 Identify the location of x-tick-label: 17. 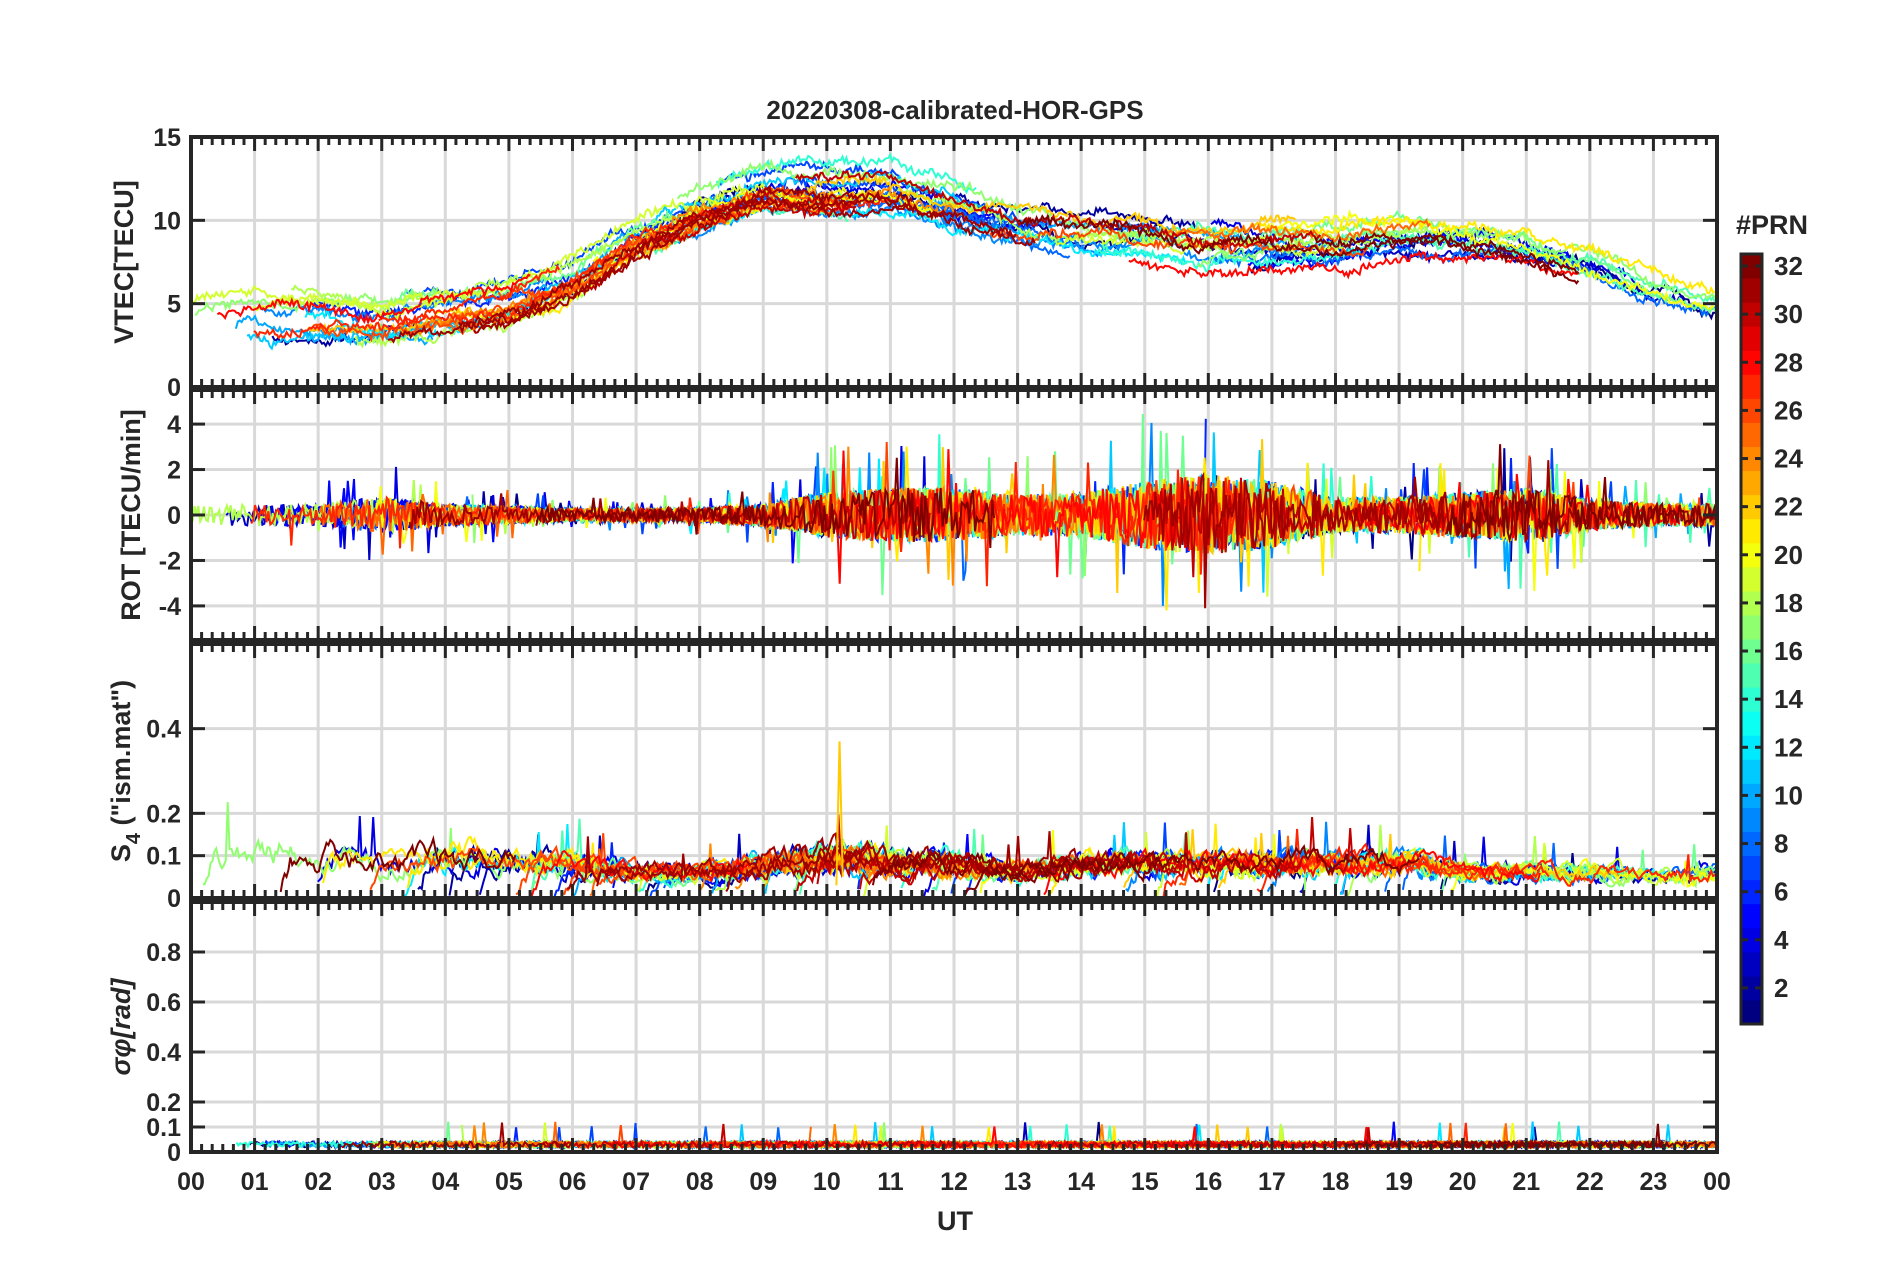
(1272, 1182).